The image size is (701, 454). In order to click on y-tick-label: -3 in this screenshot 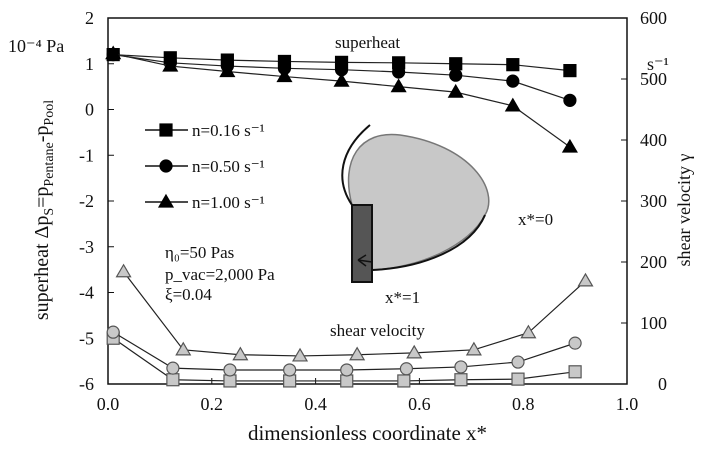, I will do `click(86, 247)`.